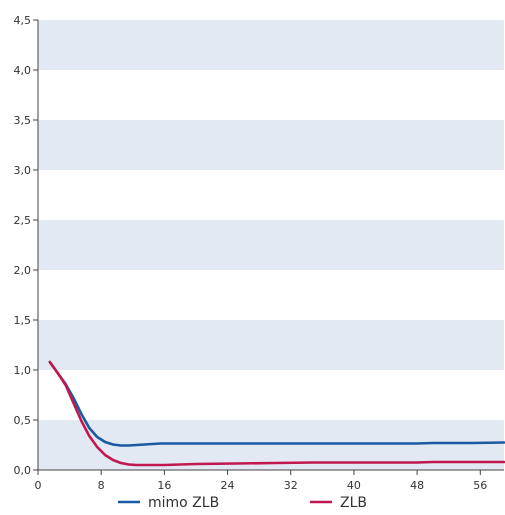  Describe the element at coordinates (38, 485) in the screenshot. I see `x-tick-label: 0` at that location.